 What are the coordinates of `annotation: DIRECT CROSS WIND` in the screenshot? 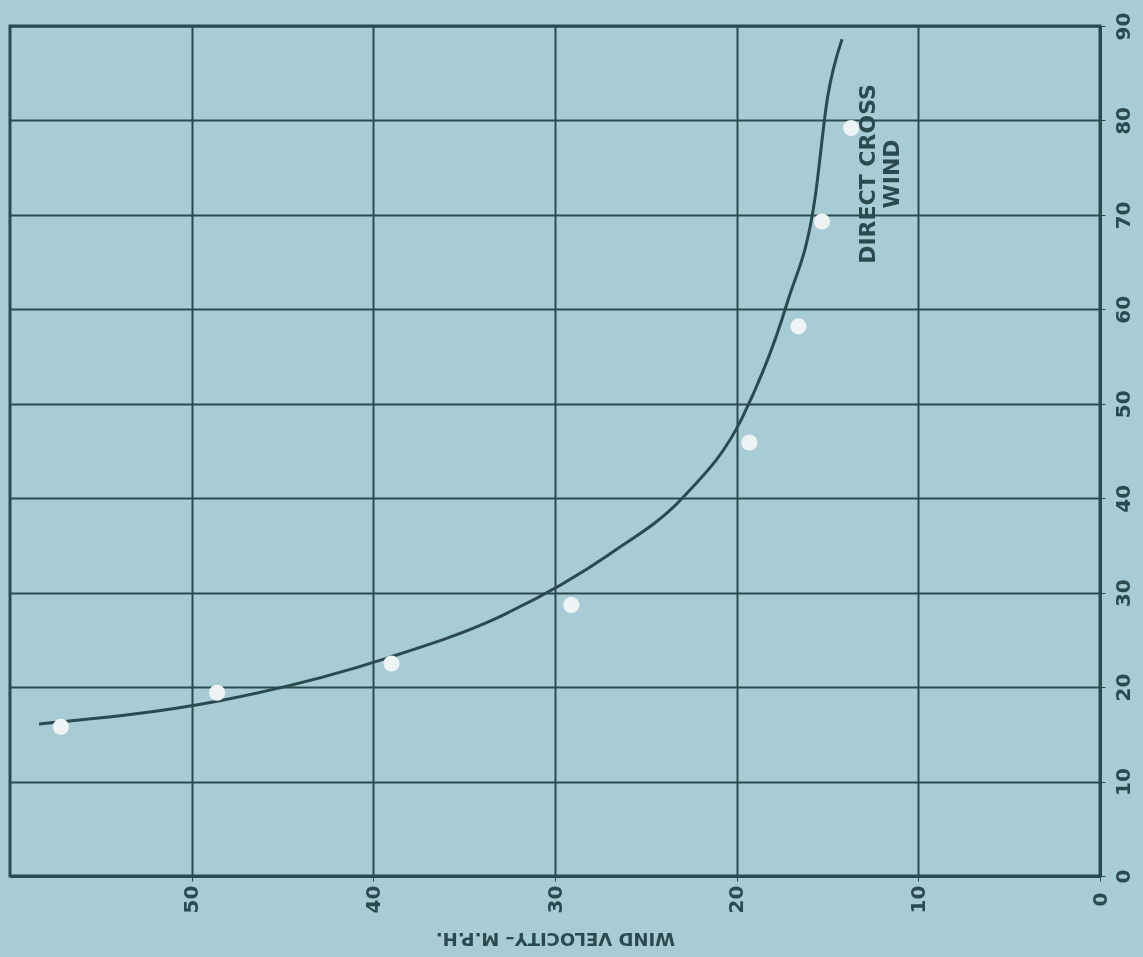 It's located at (879, 174).